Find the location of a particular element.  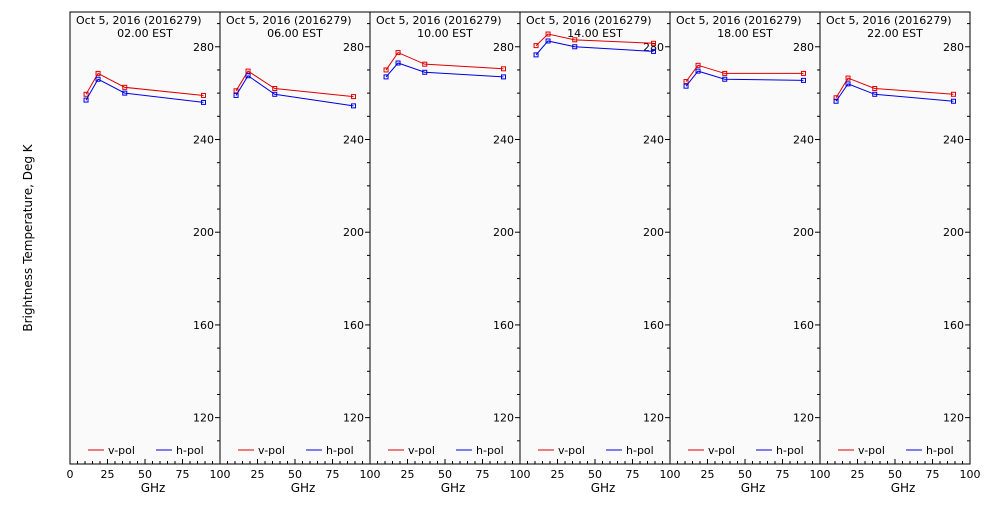

panel-title-time: 02.00 EST is located at coordinates (145, 33).